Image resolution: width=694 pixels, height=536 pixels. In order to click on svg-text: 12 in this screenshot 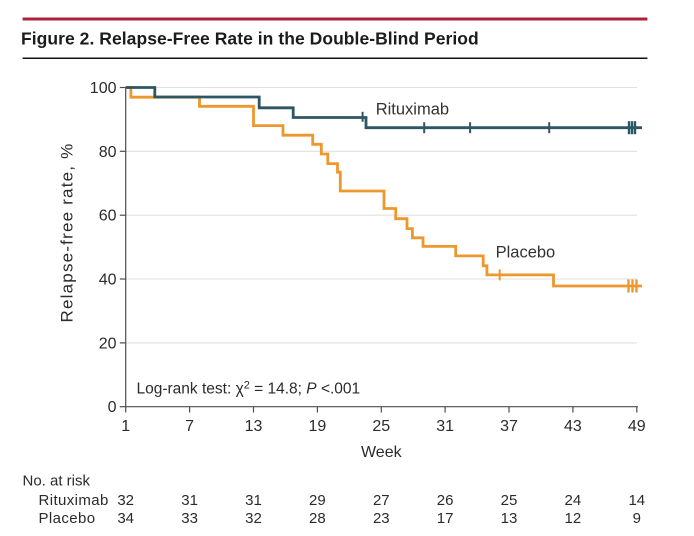, I will do `click(573, 518)`.